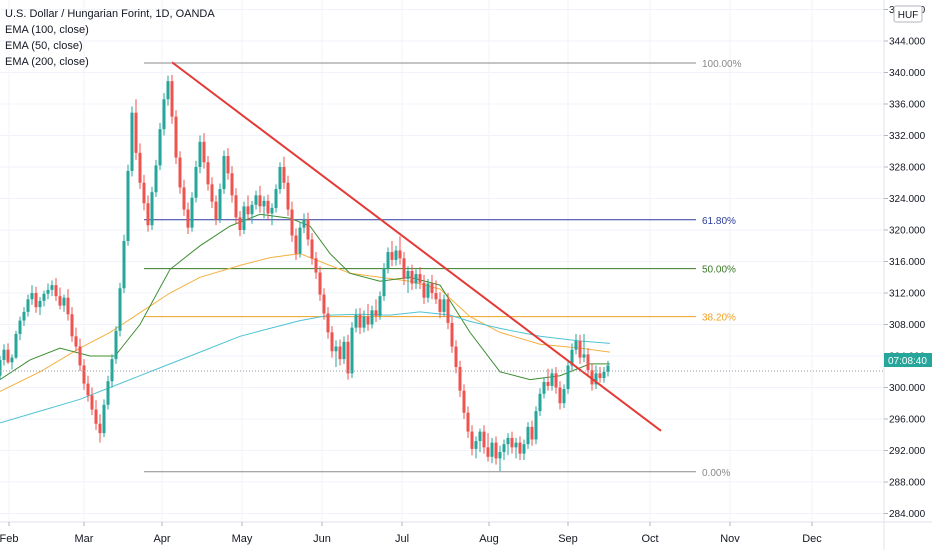  What do you see at coordinates (812, 539) in the screenshot?
I see `time-tick-label: Dec` at bounding box center [812, 539].